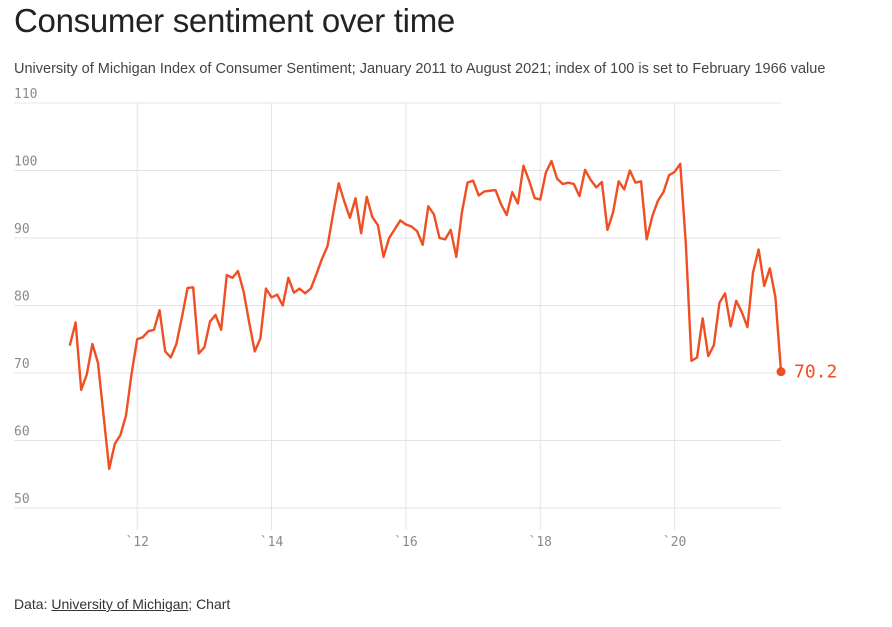 This screenshot has width=892, height=627. What do you see at coordinates (22, 297) in the screenshot?
I see `y-tick-label: 80` at bounding box center [22, 297].